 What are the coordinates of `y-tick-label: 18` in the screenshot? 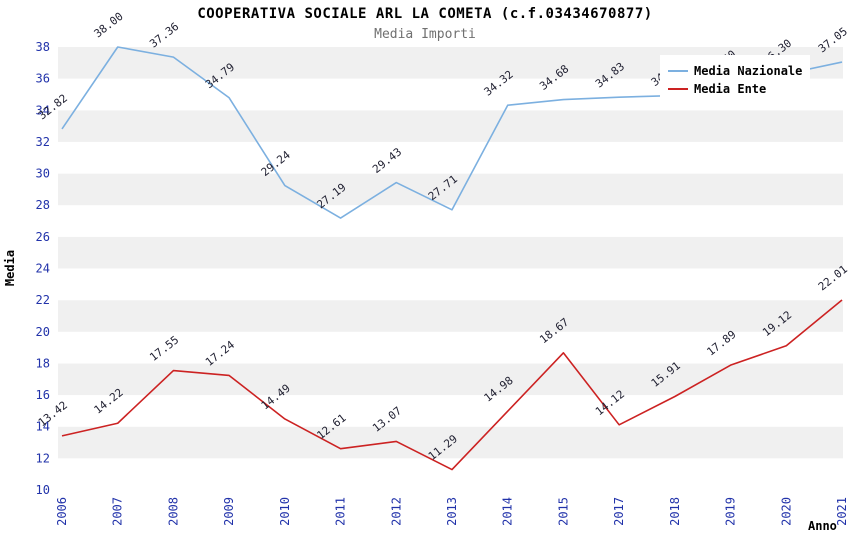 It's located at (43, 363).